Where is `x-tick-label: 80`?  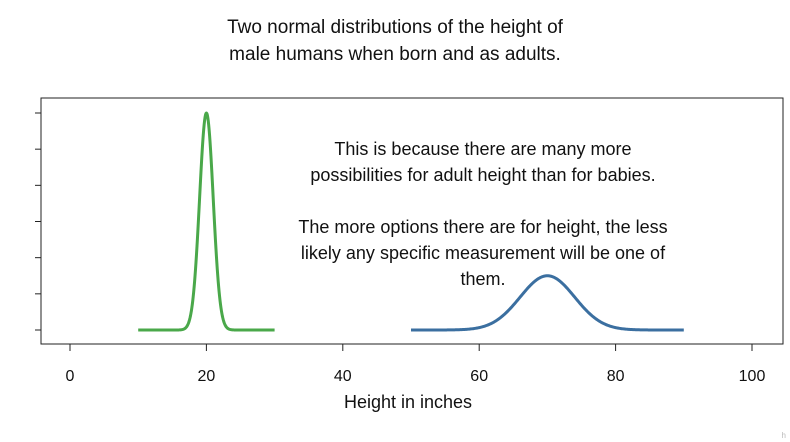 x-tick-label: 80 is located at coordinates (616, 376).